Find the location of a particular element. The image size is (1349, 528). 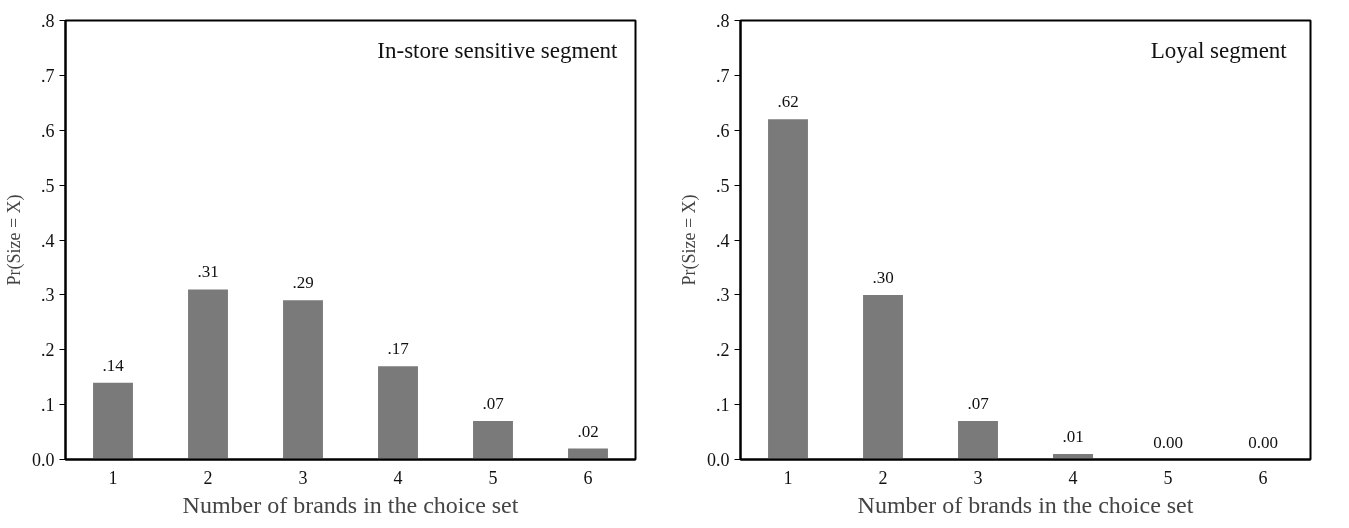

data-label: .31 is located at coordinates (208, 272).